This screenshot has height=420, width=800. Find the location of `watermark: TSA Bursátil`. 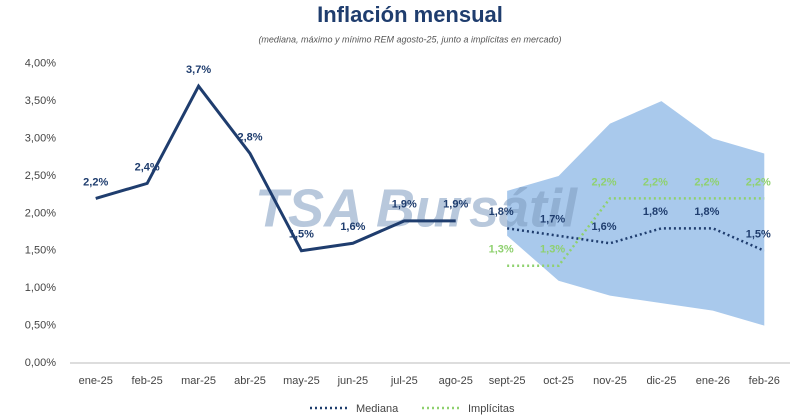

watermark: TSA Bursátil is located at coordinates (416, 208).